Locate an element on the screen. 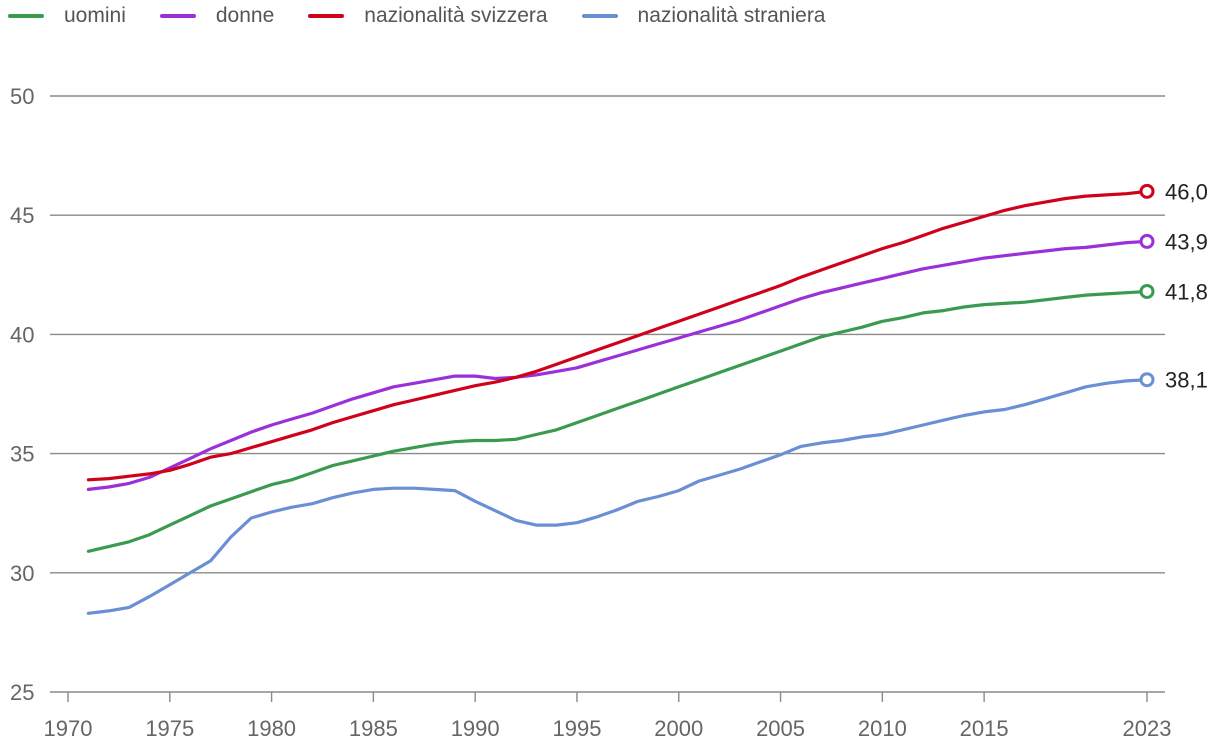  x-tick-label-1980: 1980 is located at coordinates (271, 728).